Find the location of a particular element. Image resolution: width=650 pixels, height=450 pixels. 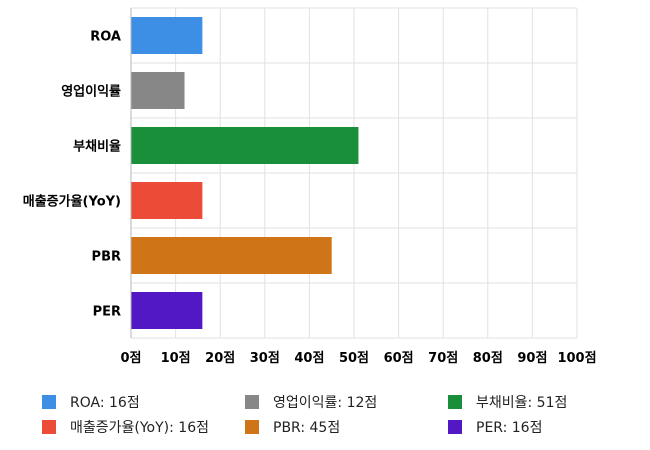

x-tick-label: 40점 is located at coordinates (309, 358).